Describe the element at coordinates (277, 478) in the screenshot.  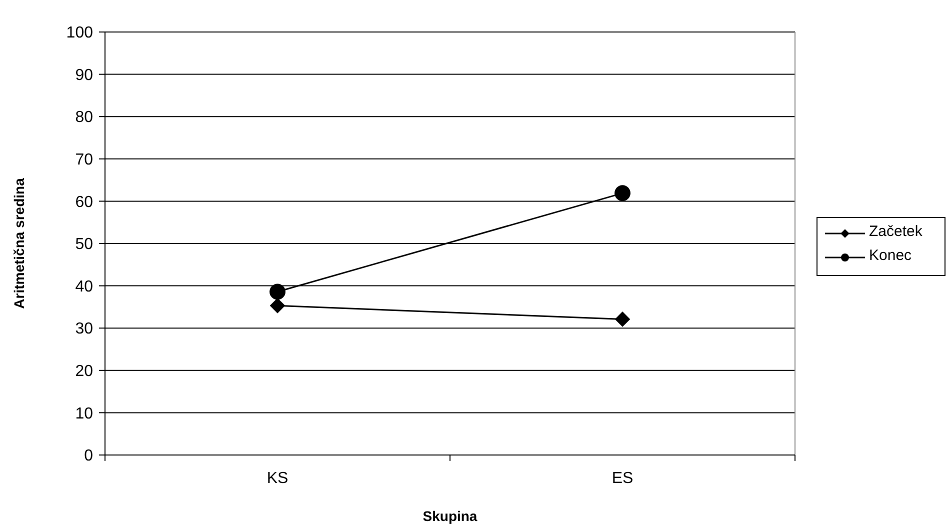
I see `x-tick-label: KS` at that location.